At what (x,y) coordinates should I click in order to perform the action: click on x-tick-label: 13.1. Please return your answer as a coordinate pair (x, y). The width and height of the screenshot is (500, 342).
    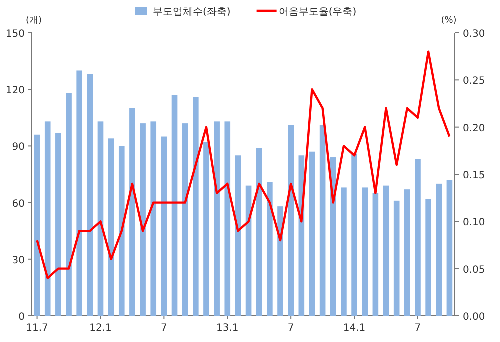
    Looking at the image, I should click on (227, 328).